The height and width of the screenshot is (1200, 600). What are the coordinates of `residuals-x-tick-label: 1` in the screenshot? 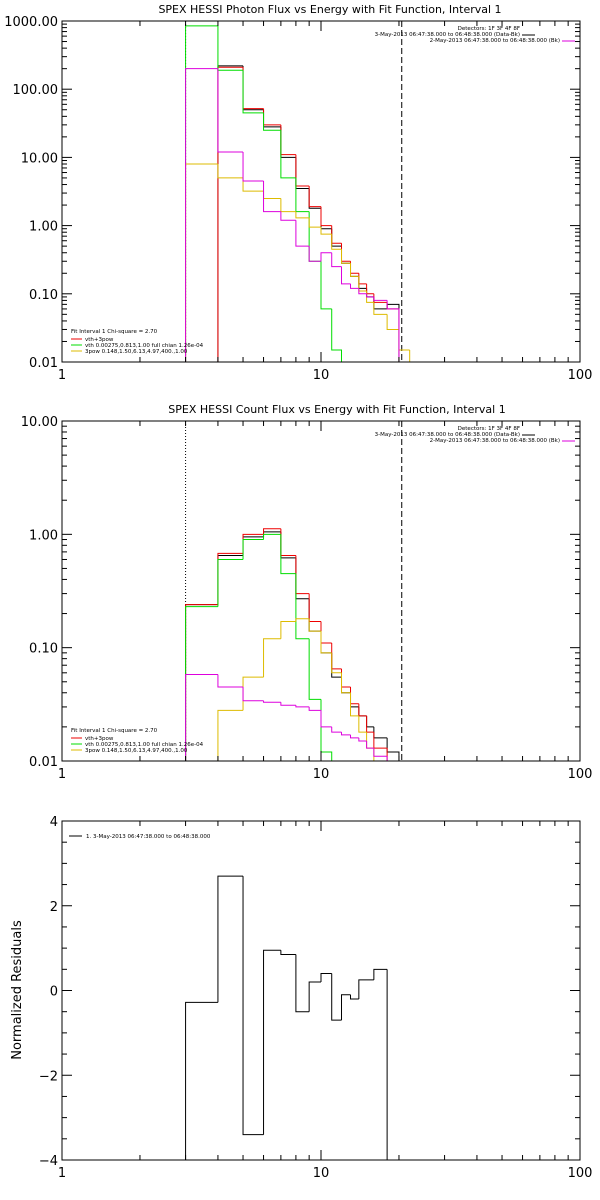 It's located at (62, 1173).